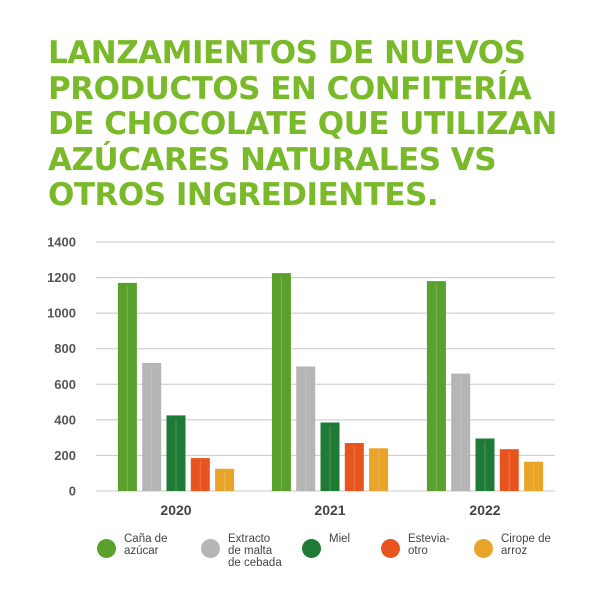 Image resolution: width=600 pixels, height=600 pixels. What do you see at coordinates (484, 510) in the screenshot?
I see `x-category-label: 2022` at bounding box center [484, 510].